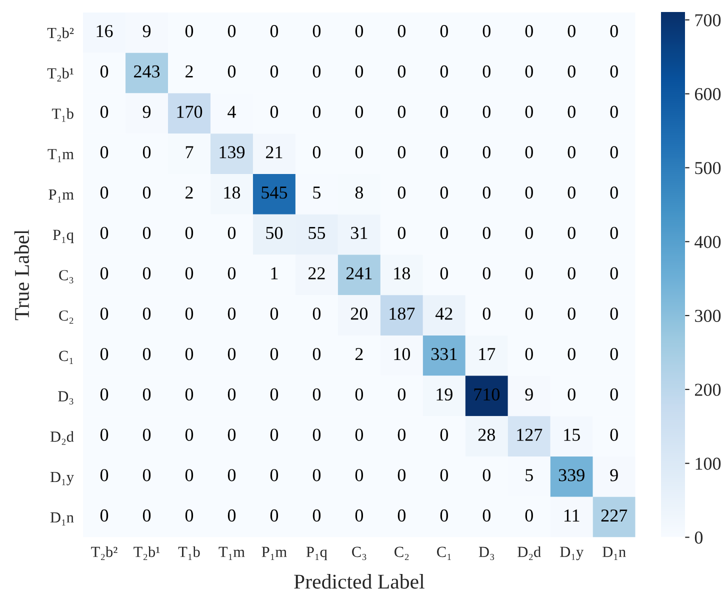  I want to click on data-label: 1, so click(274, 273).